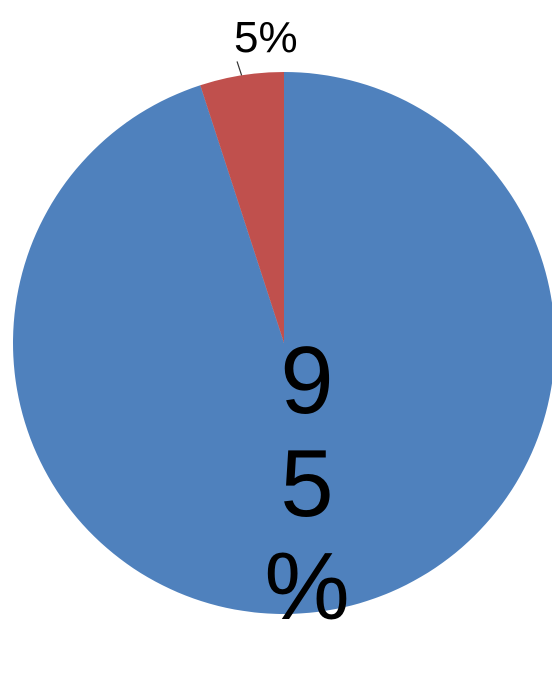 This screenshot has height=689, width=552. I want to click on leader-line-5-pct, so click(239, 68).